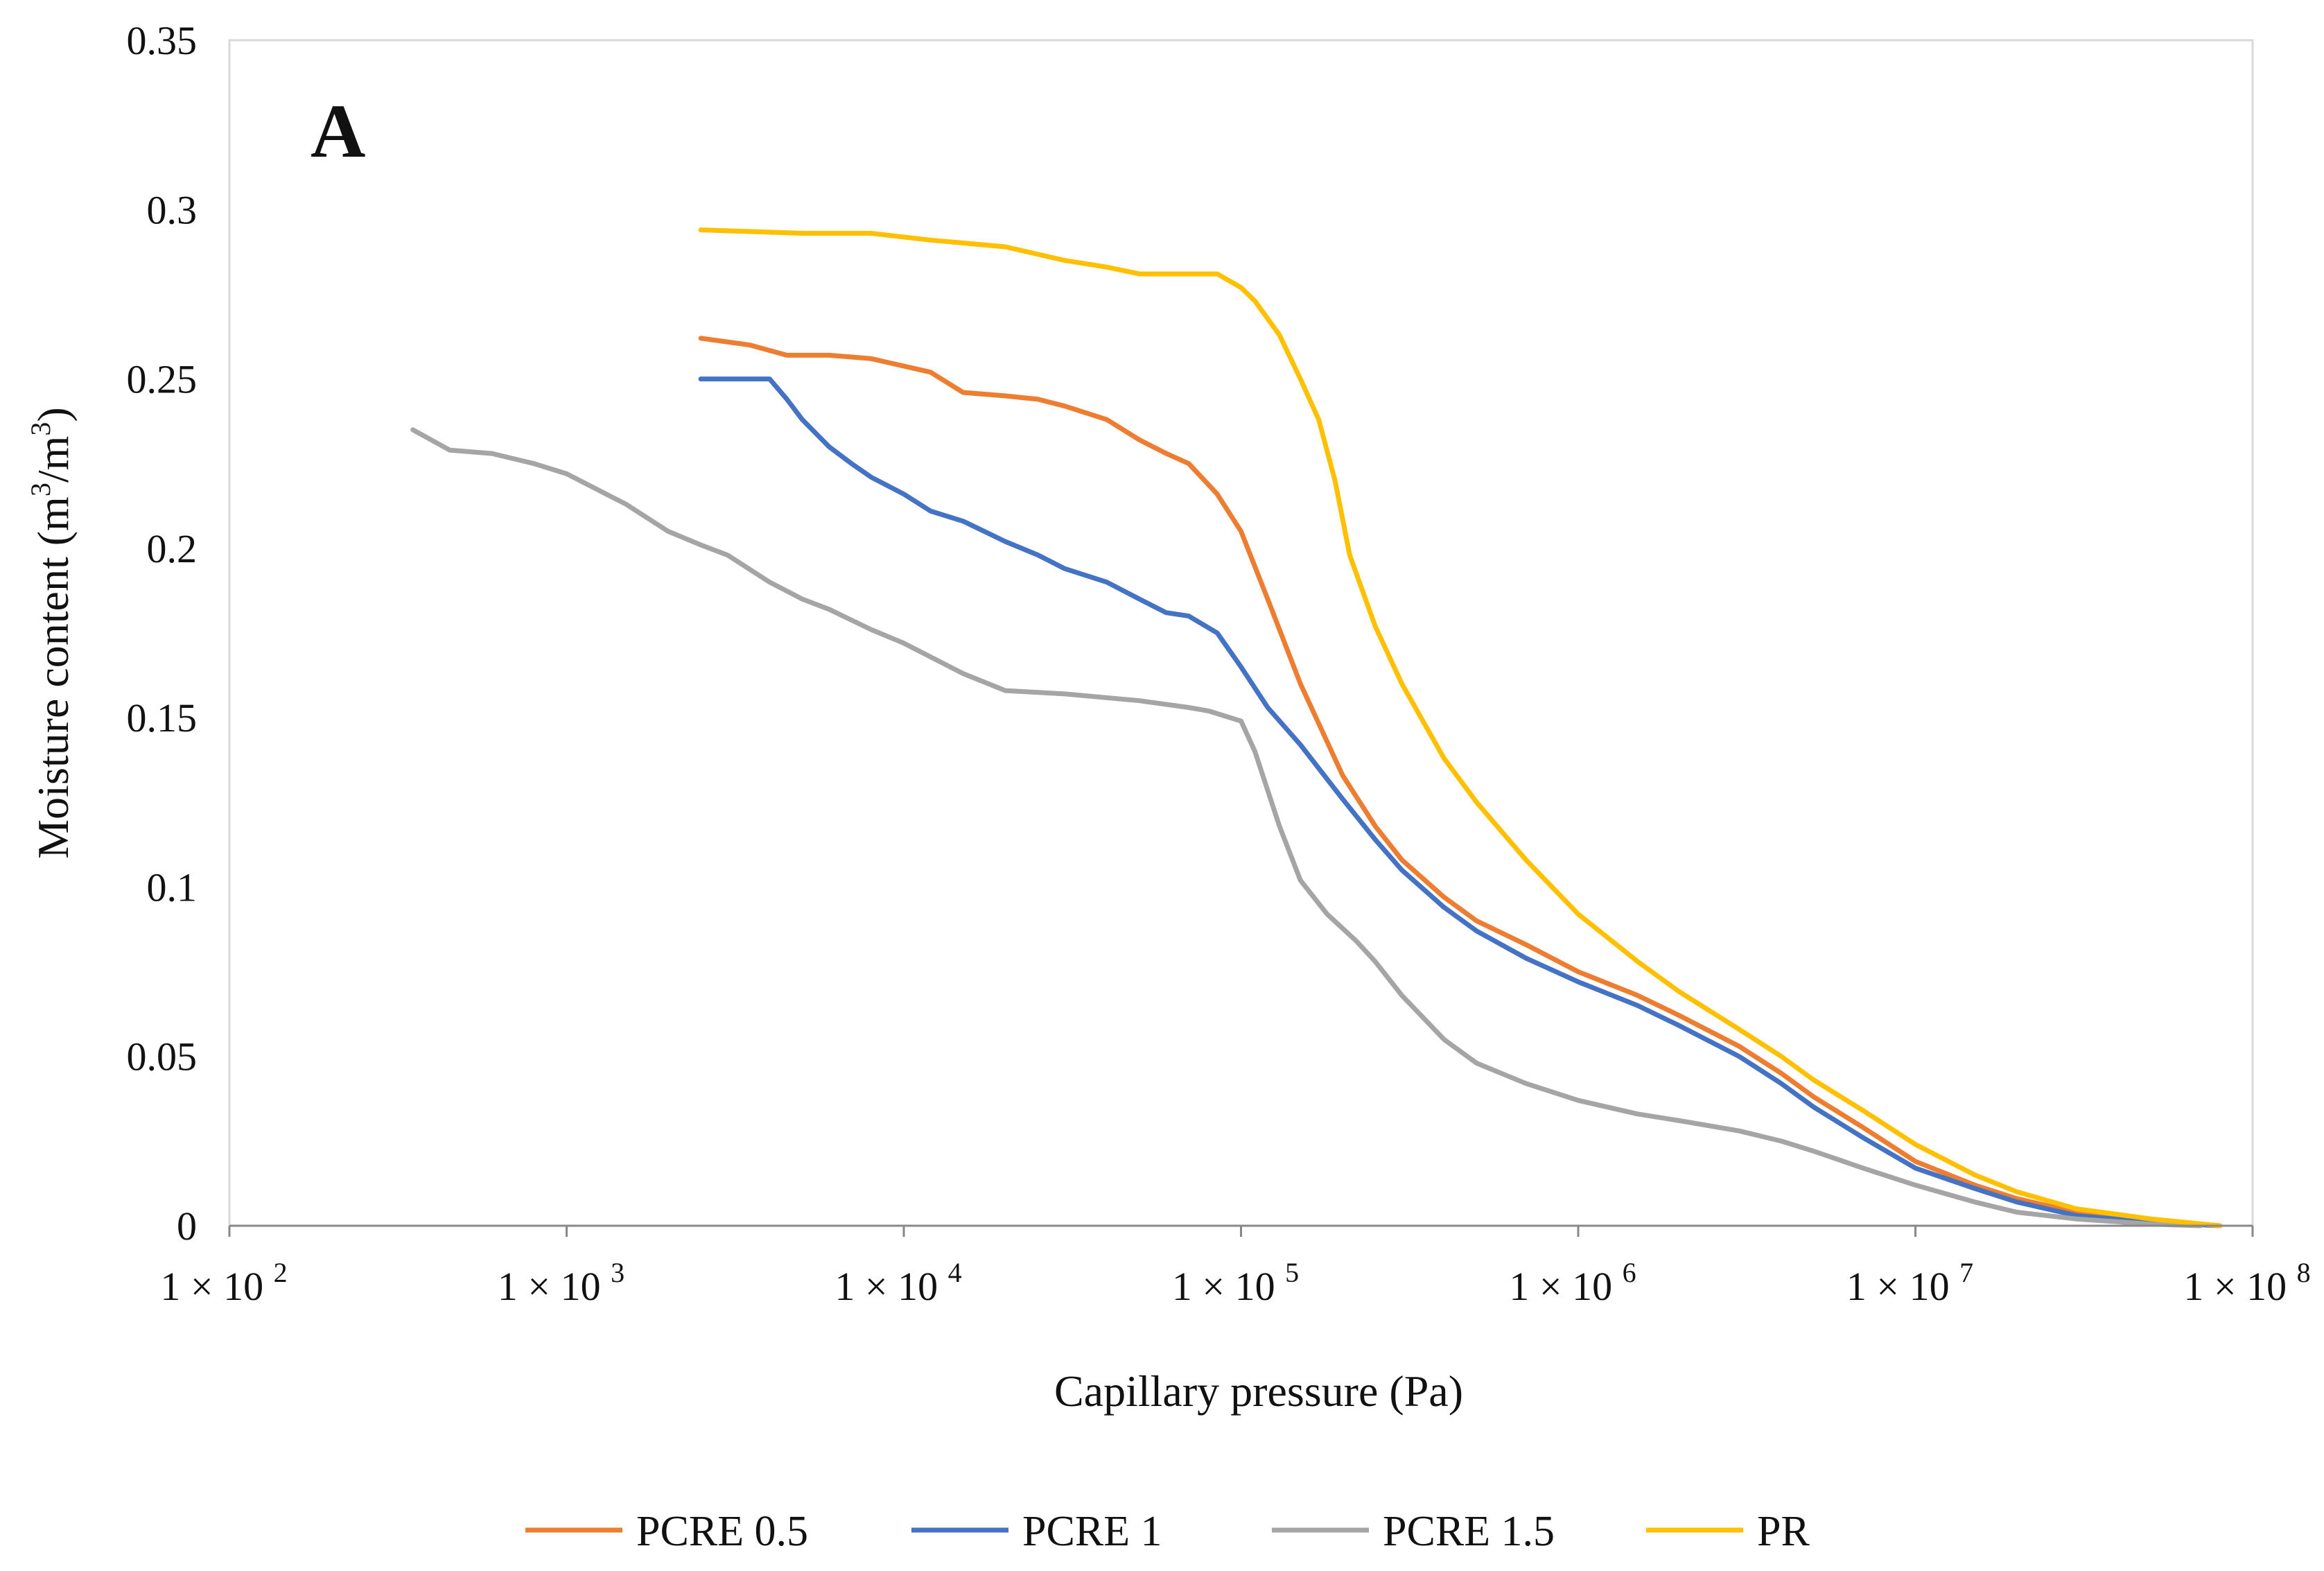 This screenshot has height=1571, width=2324. I want to click on y-tick-label: 0.2, so click(172, 548).